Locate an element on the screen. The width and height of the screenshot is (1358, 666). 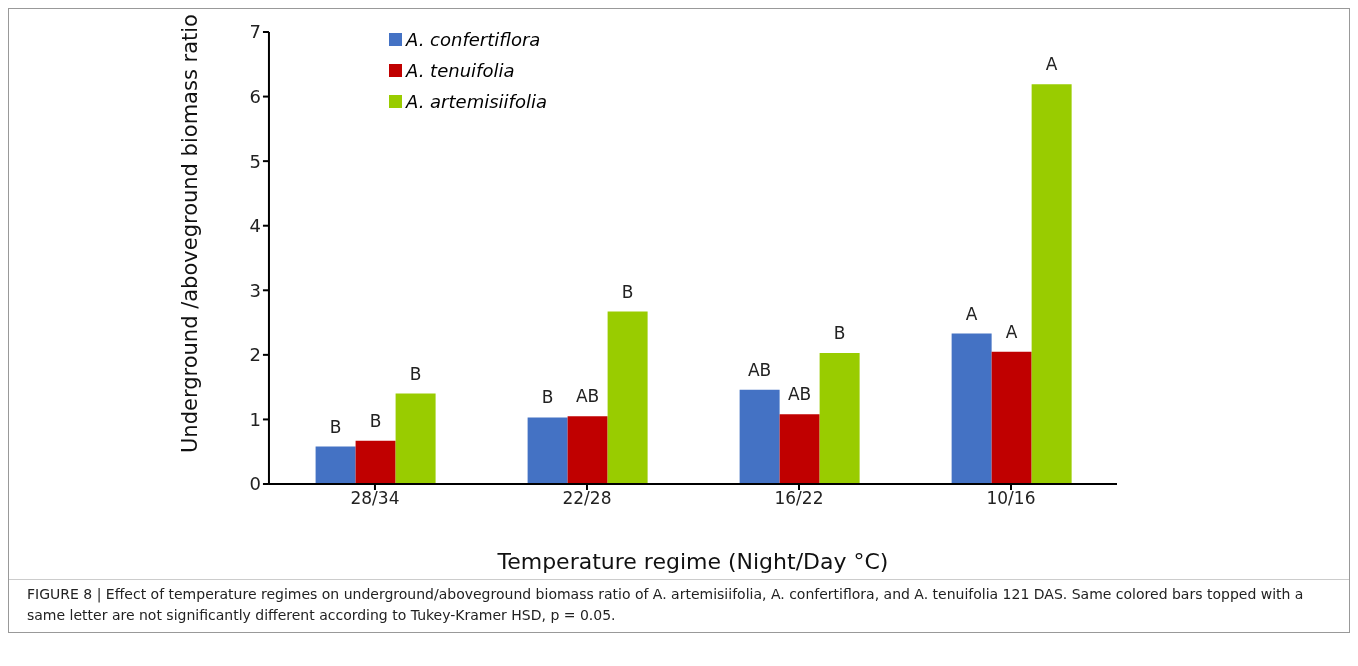
legend-label: A. artemisiifolia is located at coordinates (475, 101).